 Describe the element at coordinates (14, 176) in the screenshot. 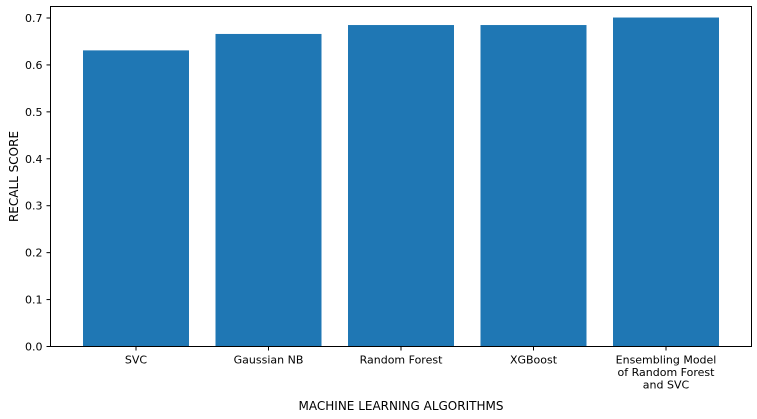

I see `y-axis-label: RECALL SCORE` at that location.